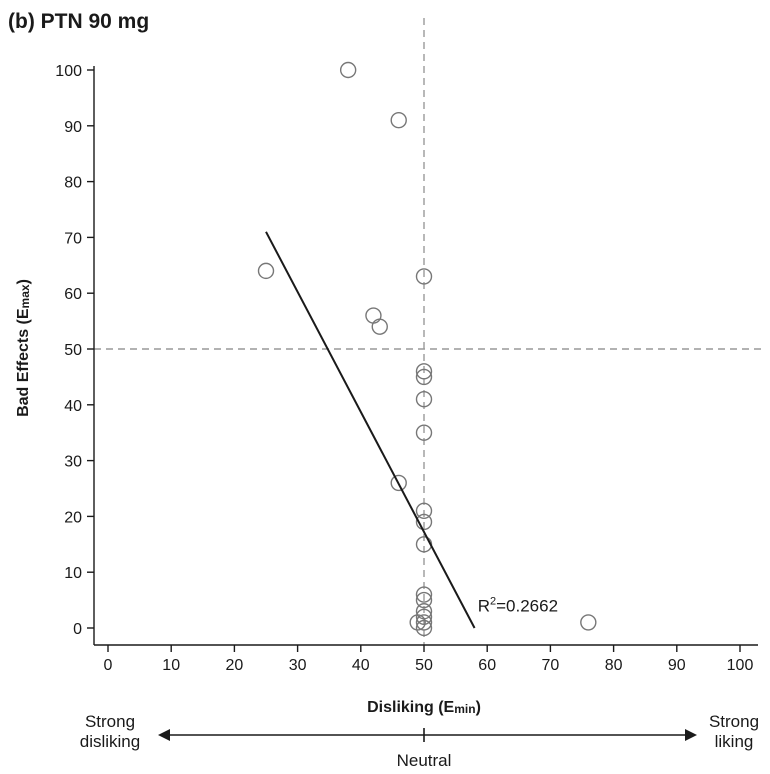 The width and height of the screenshot is (770, 774). Describe the element at coordinates (73, 127) in the screenshot. I see `y-tick-label: 90` at that location.